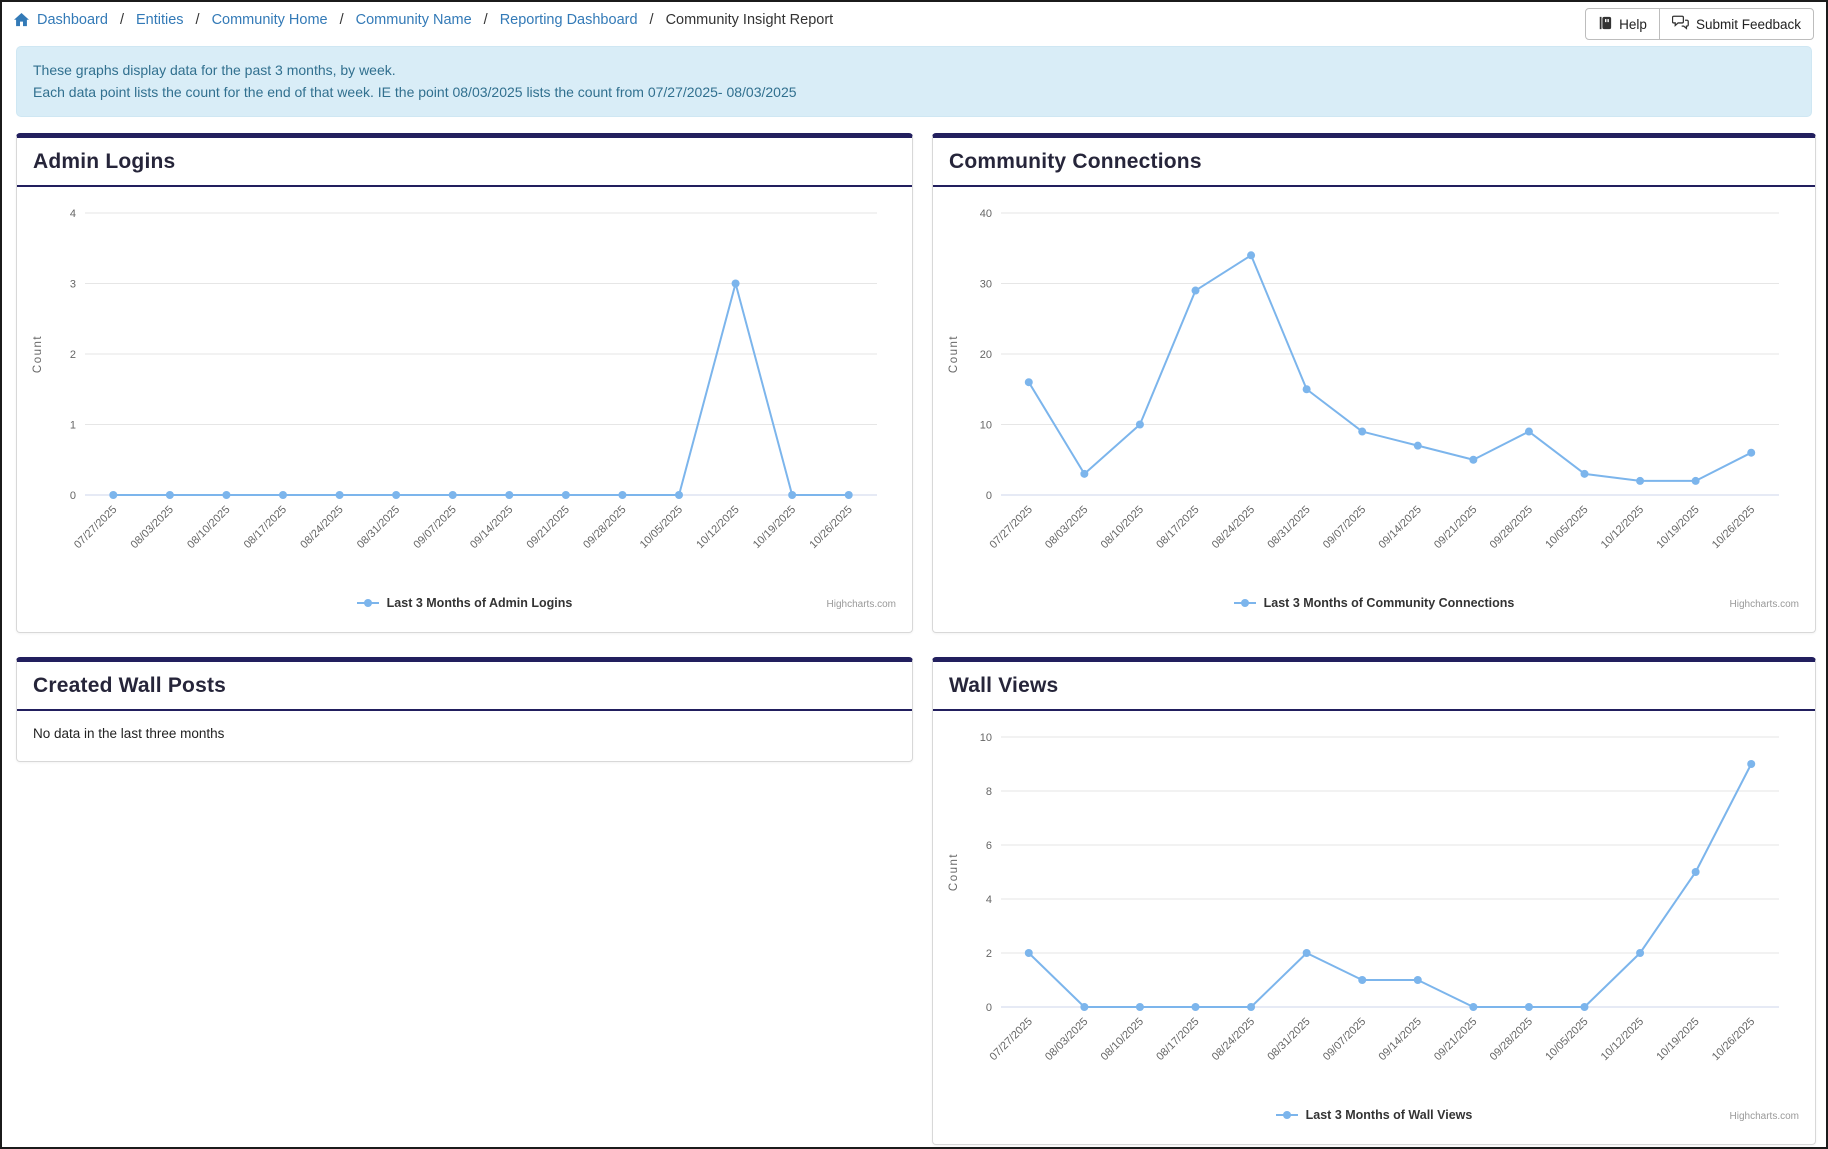  I want to click on breadcrumb-link: Entities, so click(159, 20).